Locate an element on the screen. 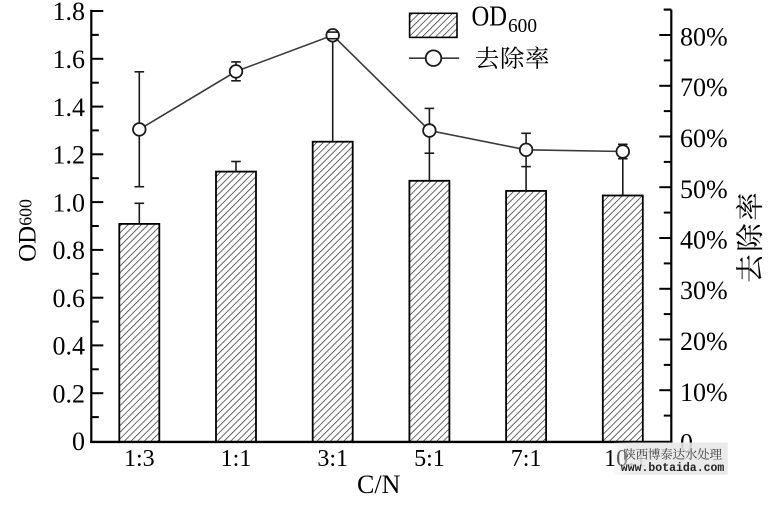 This screenshot has width=771, height=512. svg-text: 1.4 is located at coordinates (69, 107).